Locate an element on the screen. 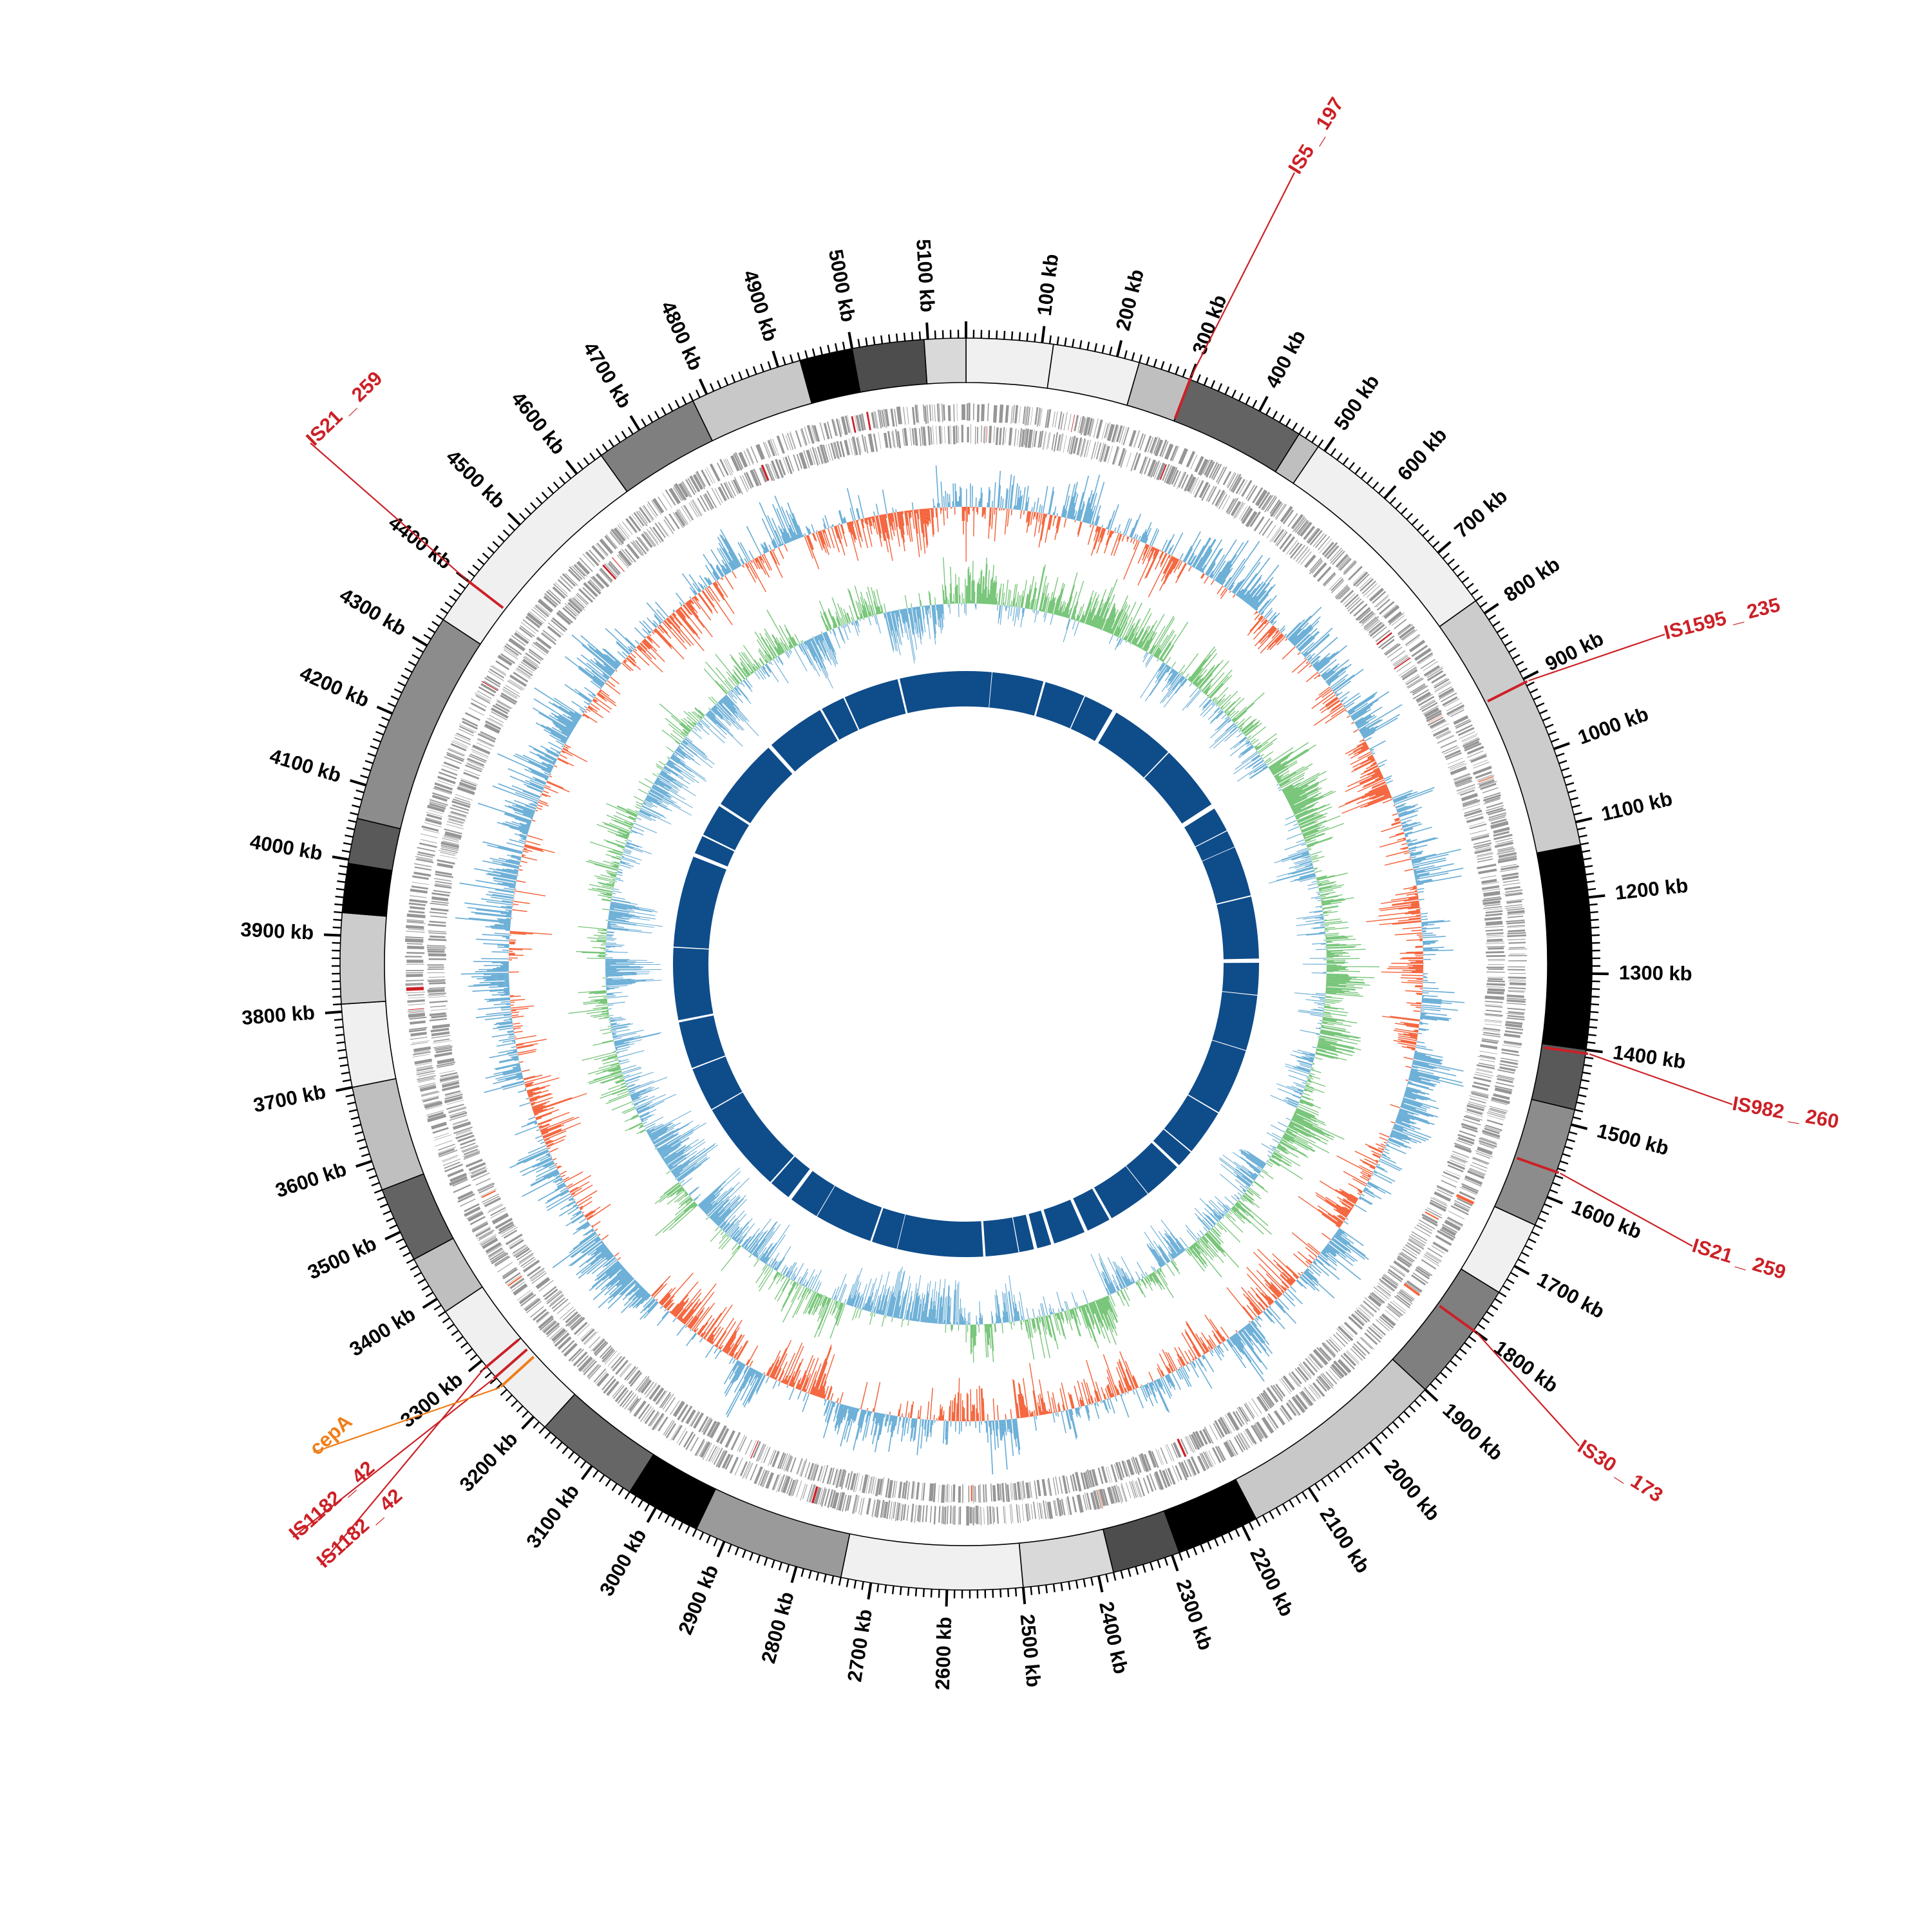  major-tick is located at coordinates (1390, 493).